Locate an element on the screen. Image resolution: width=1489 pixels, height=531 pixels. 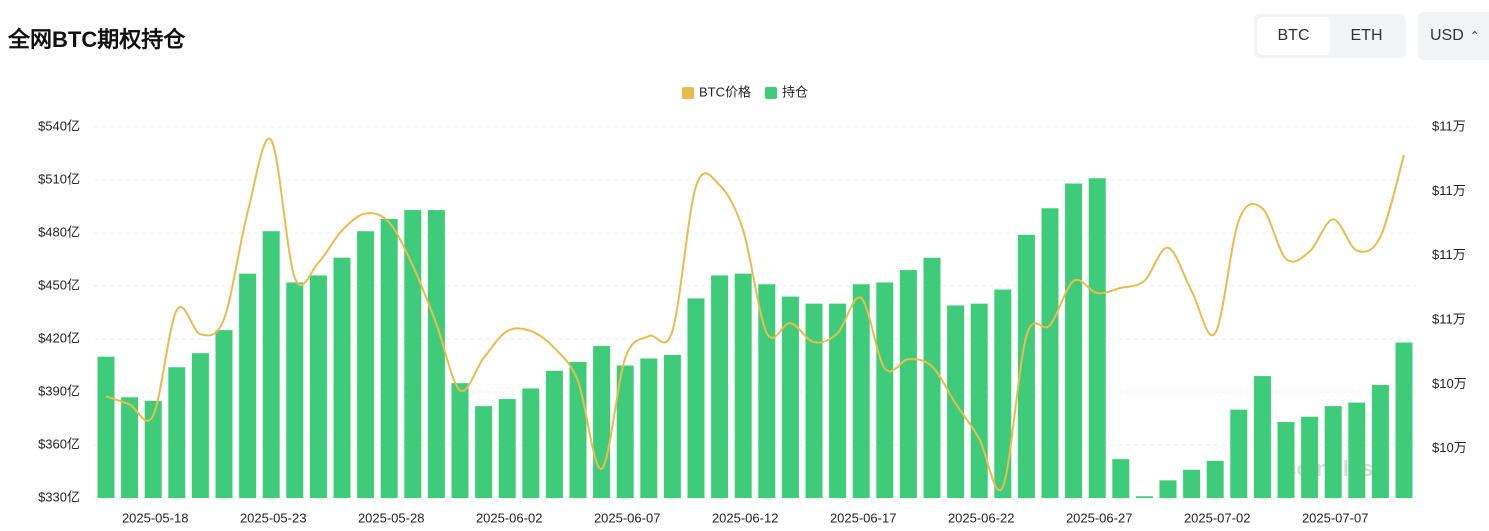
x-tick-label: 2025-06-27 is located at coordinates (1099, 517).